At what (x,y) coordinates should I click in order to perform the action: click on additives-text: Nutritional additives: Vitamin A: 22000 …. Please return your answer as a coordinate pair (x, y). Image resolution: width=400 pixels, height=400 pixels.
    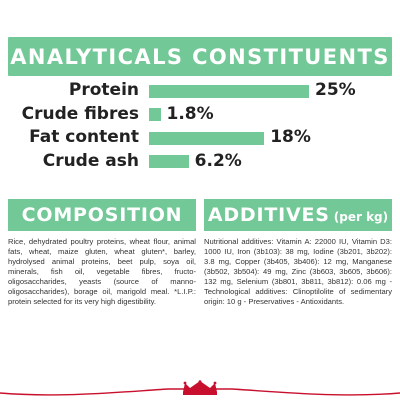
    Looking at the image, I should click on (298, 271).